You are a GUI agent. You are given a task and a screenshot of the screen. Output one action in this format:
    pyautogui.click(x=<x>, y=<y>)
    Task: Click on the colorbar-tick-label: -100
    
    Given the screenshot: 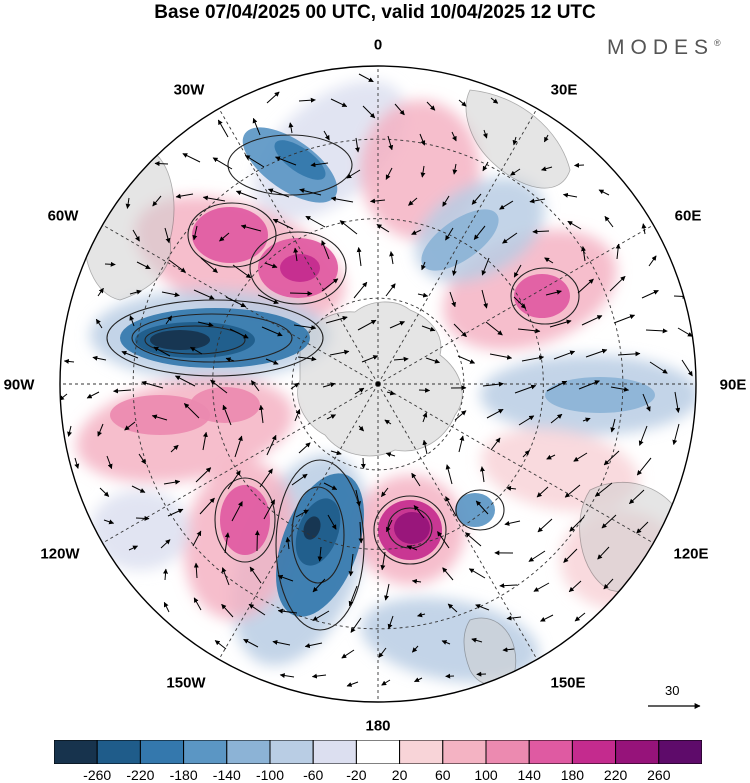 What is the action you would take?
    pyautogui.click(x=270, y=775)
    